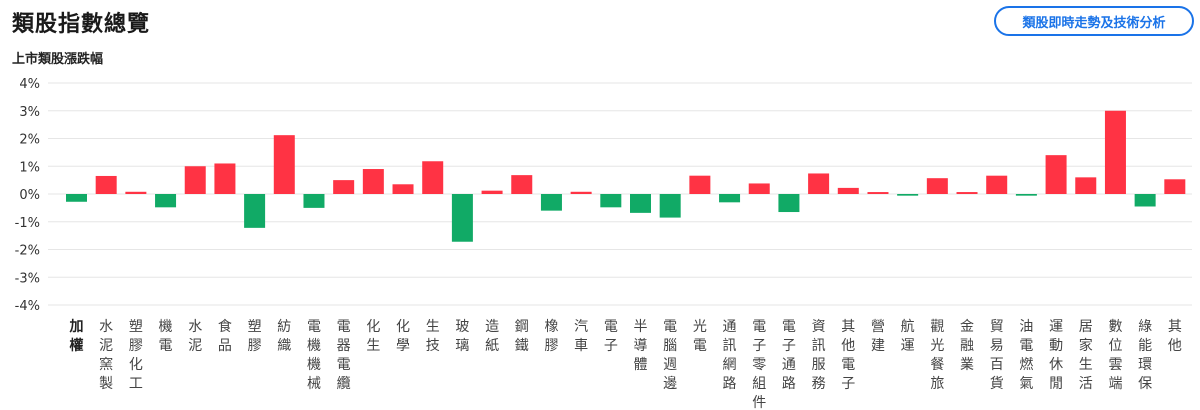 The image size is (1200, 410). What do you see at coordinates (29, 112) in the screenshot?
I see `y-tick-label: 3%` at bounding box center [29, 112].